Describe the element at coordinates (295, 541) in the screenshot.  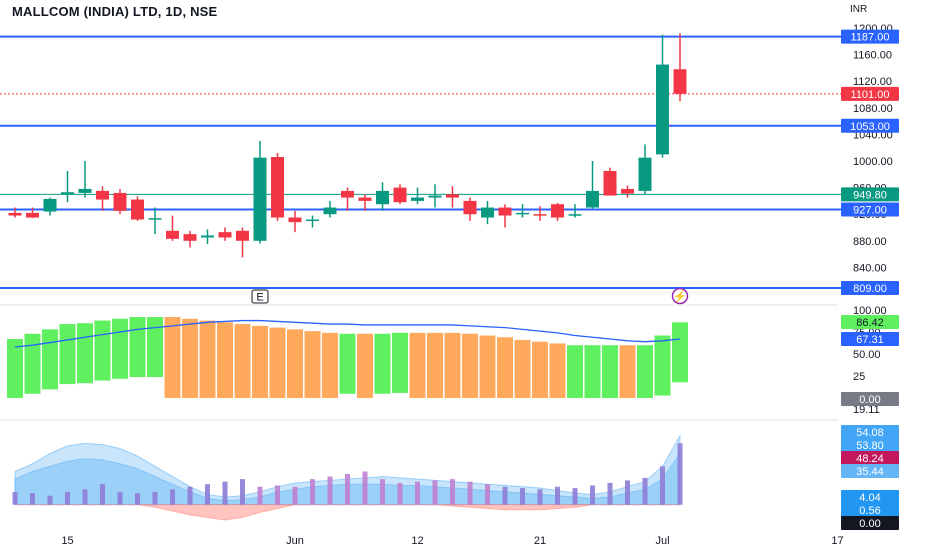
I see `x-tick-label: Jun` at that location.